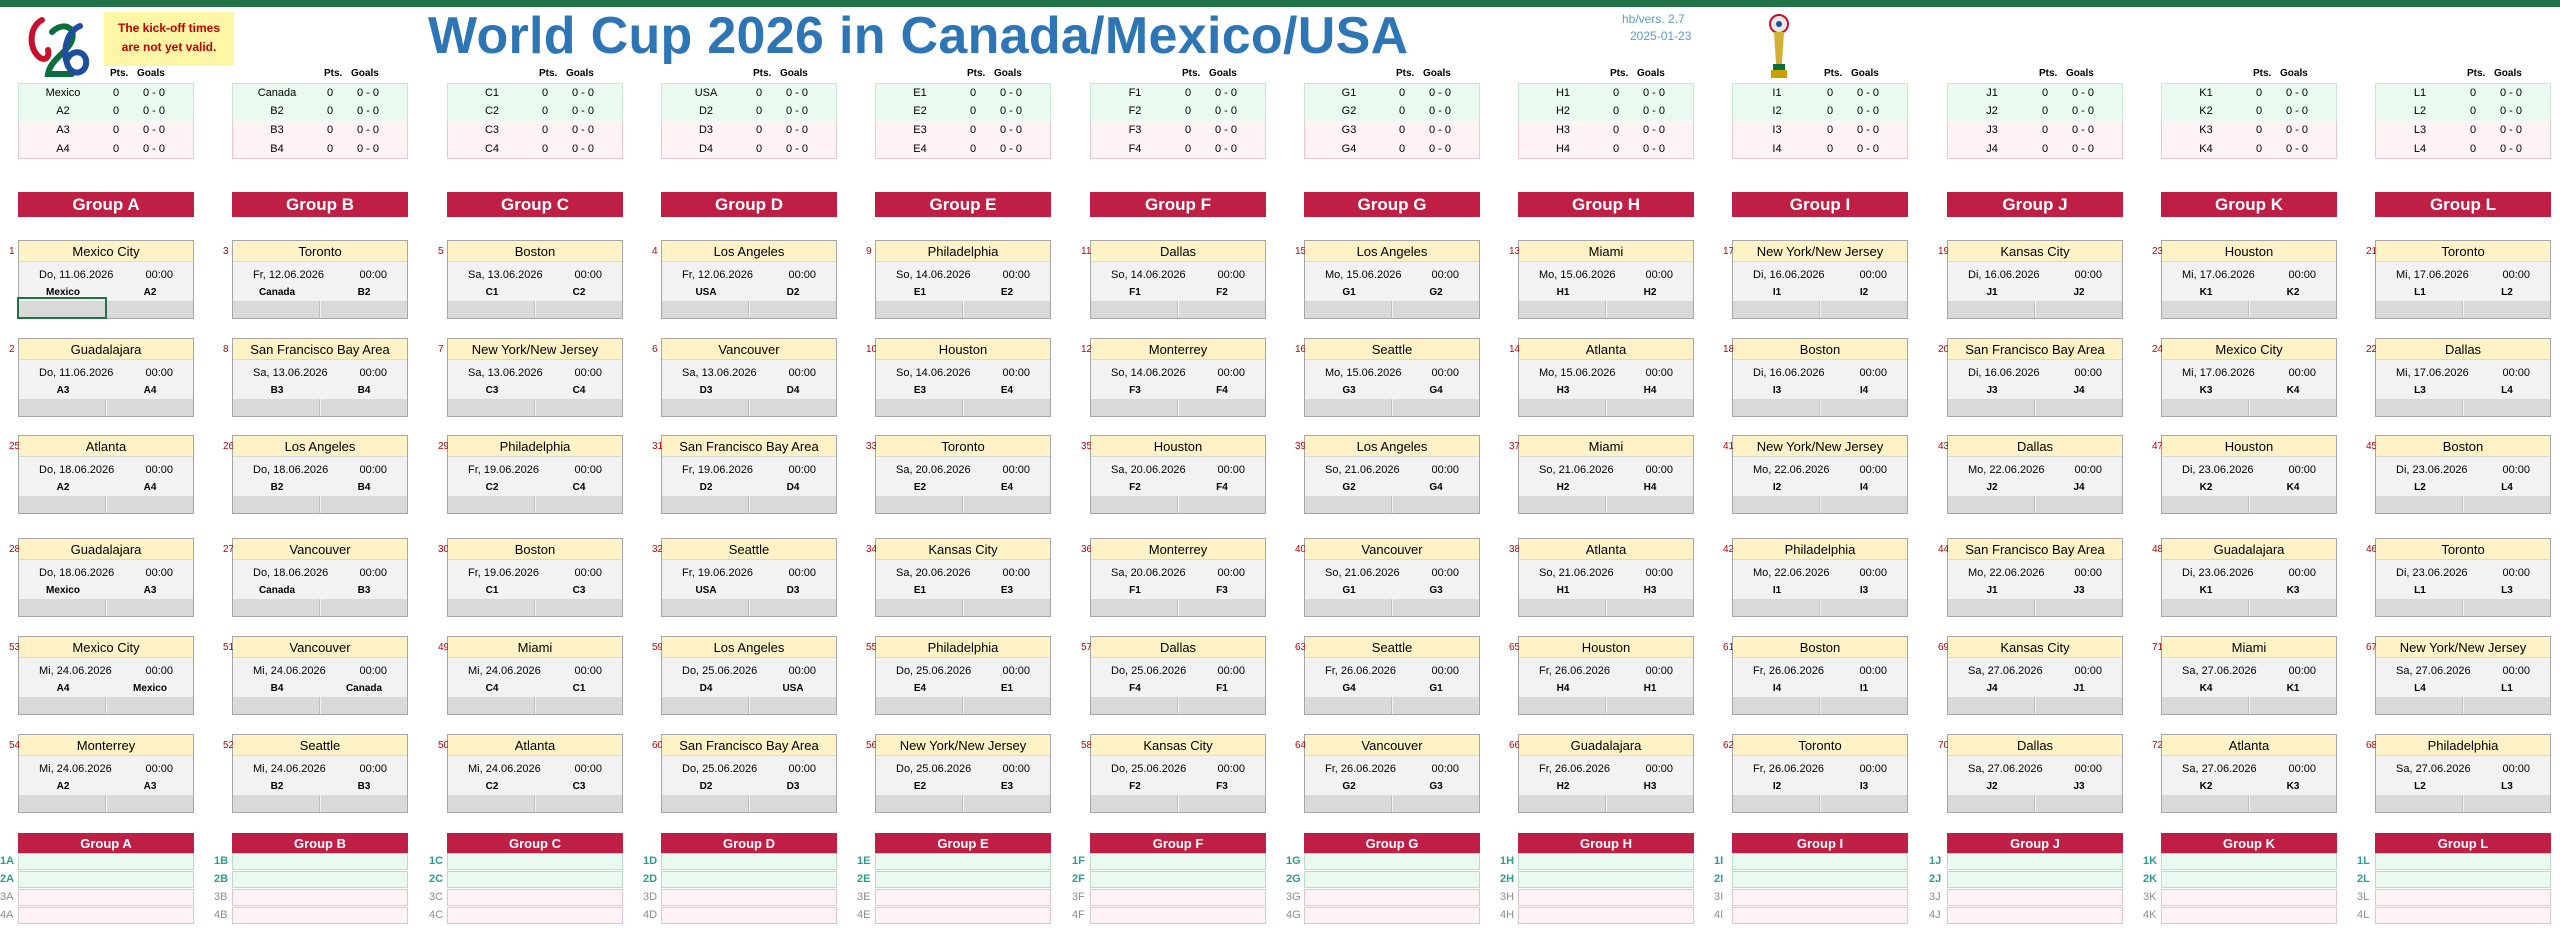 Image resolution: width=2560 pixels, height=941 pixels. I want to click on standings-row: D2 0 0 - 0, so click(749, 111).